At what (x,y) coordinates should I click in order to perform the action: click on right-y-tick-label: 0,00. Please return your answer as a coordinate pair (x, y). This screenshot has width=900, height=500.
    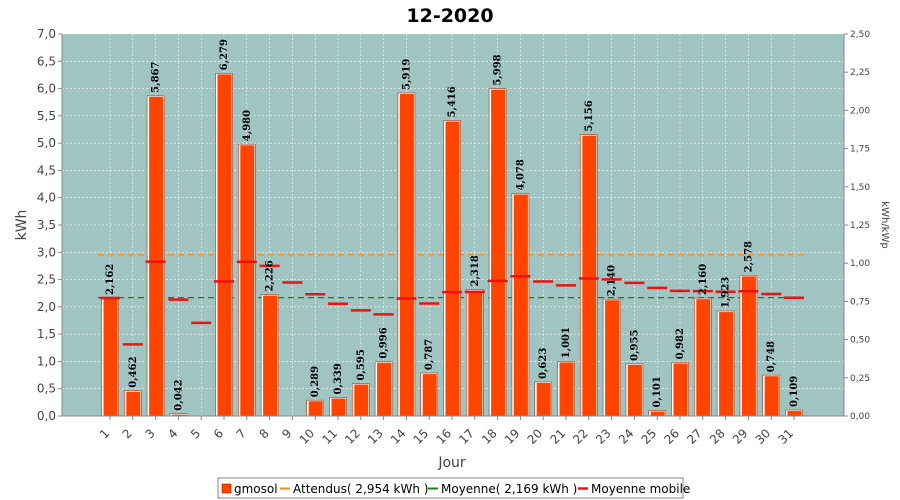
    Looking at the image, I should click on (860, 417).